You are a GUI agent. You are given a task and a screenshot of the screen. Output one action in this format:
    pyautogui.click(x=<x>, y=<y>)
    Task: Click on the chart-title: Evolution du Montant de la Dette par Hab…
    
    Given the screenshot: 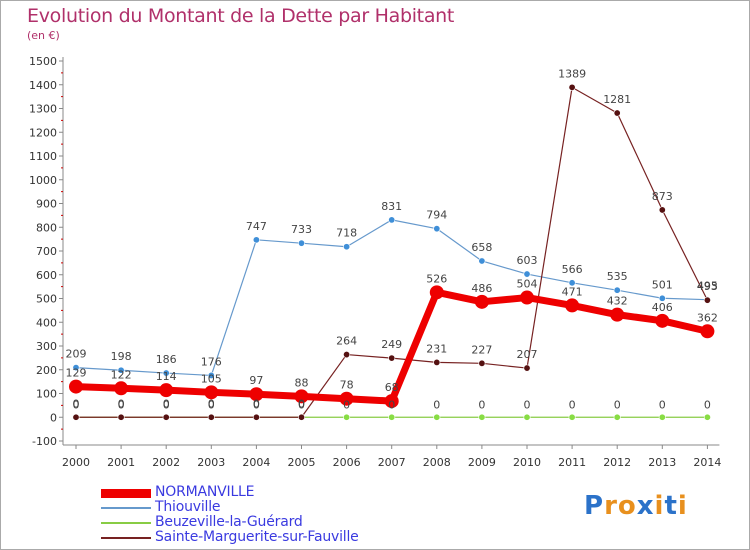 What is the action you would take?
    pyautogui.click(x=241, y=16)
    